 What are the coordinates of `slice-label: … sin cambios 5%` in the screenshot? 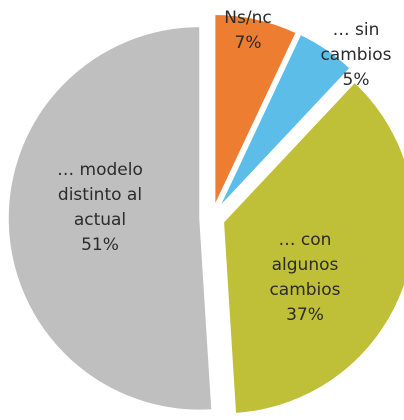 It's located at (356, 55).